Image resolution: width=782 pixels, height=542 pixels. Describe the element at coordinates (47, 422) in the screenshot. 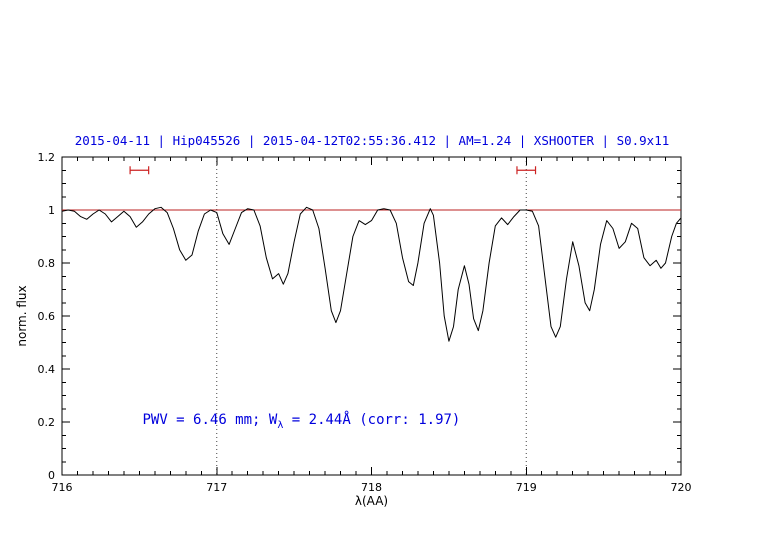

I see `y-tick-label: 0.2` at that location.